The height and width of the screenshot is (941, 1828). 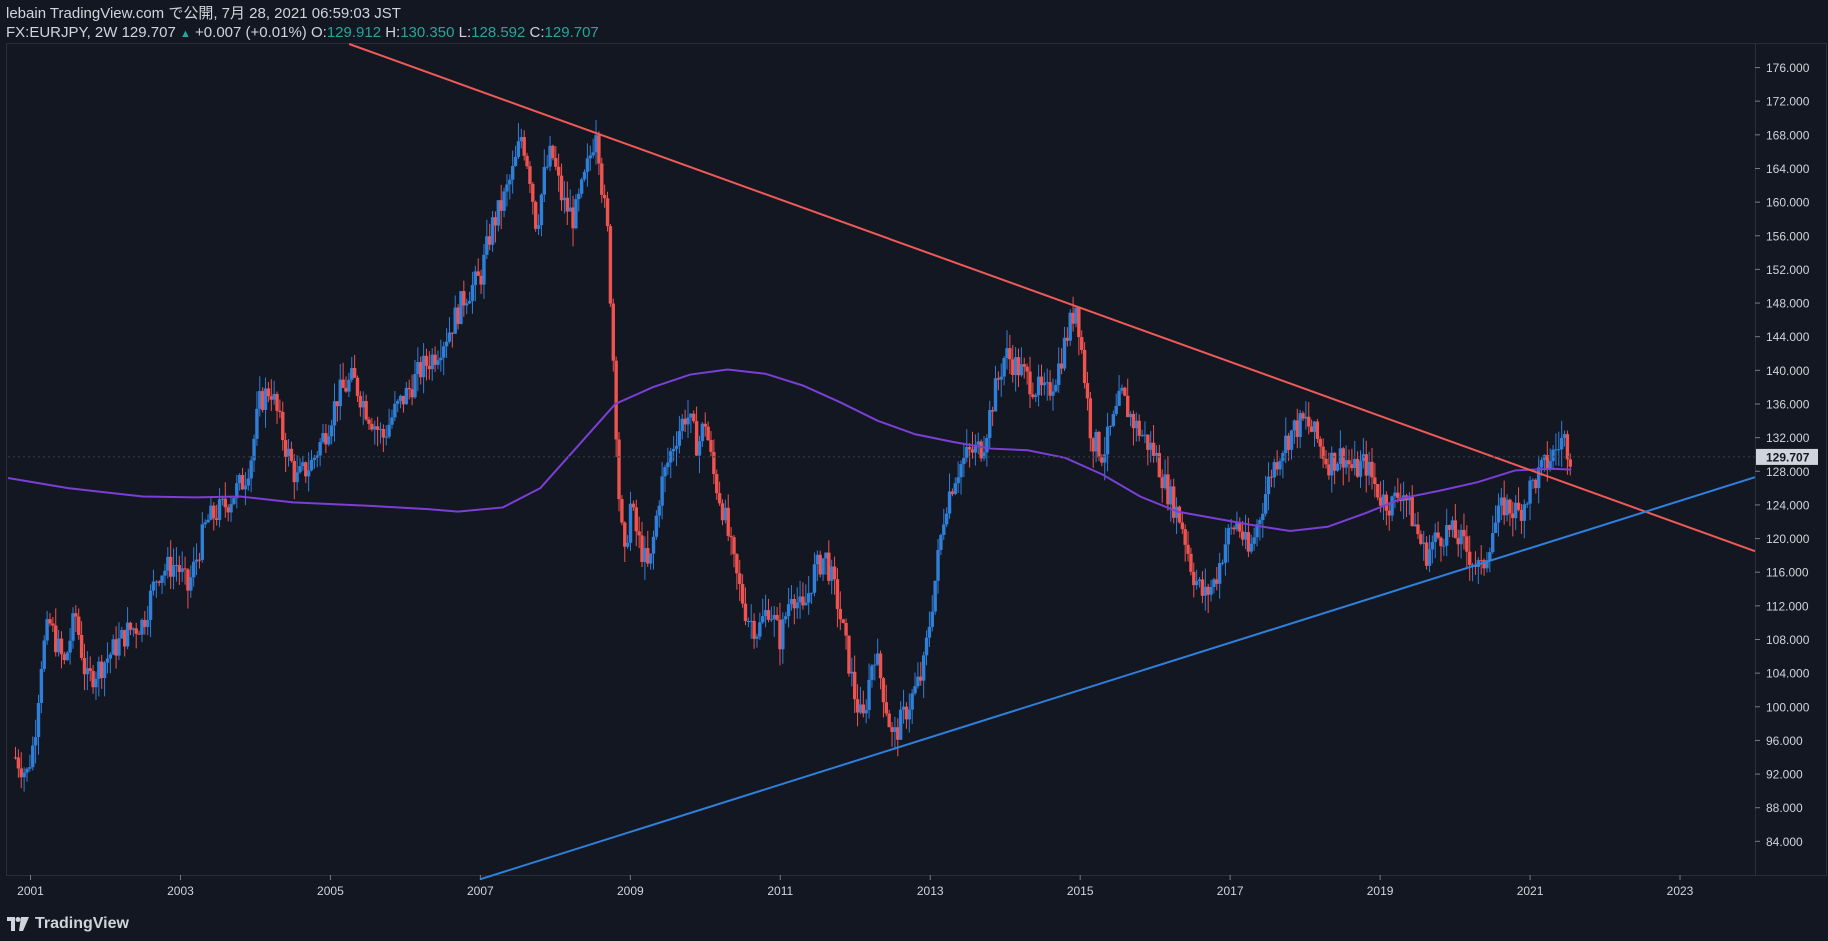 I want to click on tradingview-logo-icon, so click(x=18, y=924).